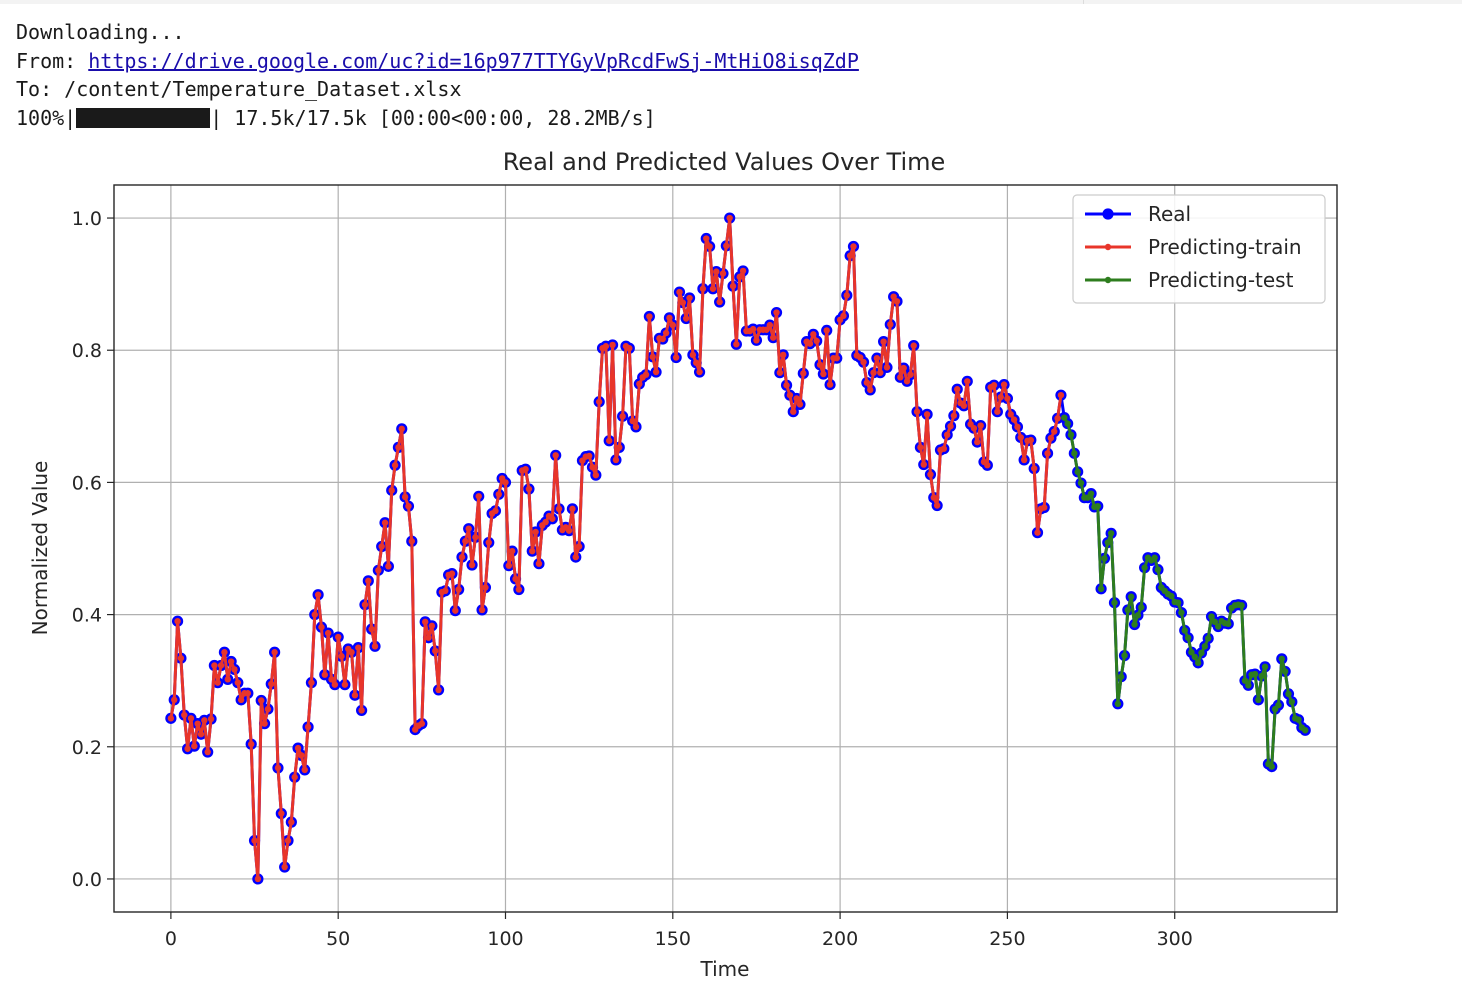 The height and width of the screenshot is (1008, 1462). I want to click on progress-bar-fill, so click(143, 117).